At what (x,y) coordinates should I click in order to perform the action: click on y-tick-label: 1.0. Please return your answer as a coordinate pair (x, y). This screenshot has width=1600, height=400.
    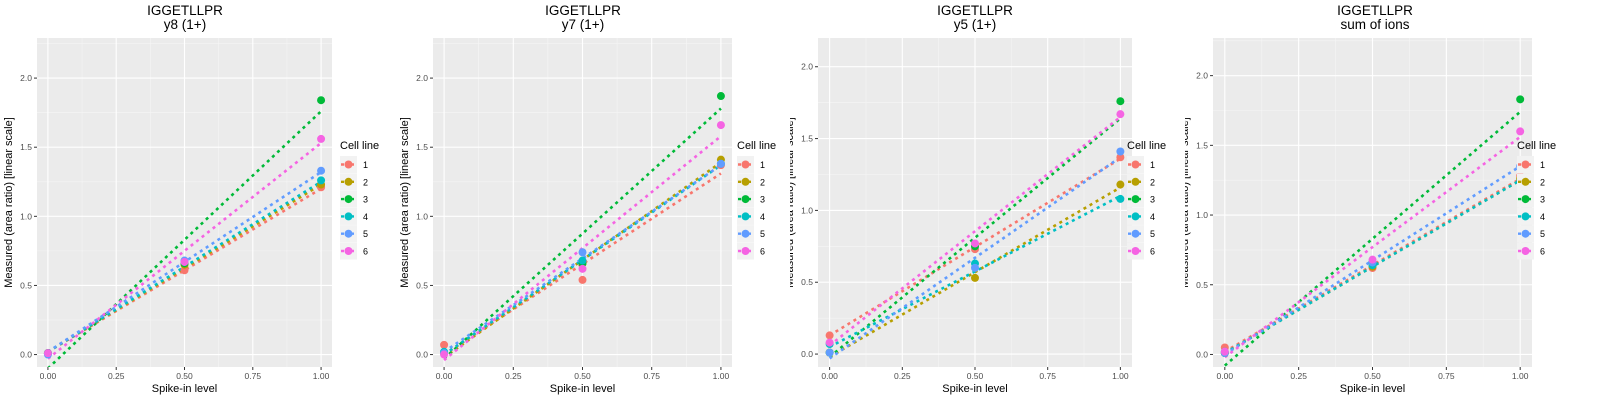
    Looking at the image, I should click on (1202, 215).